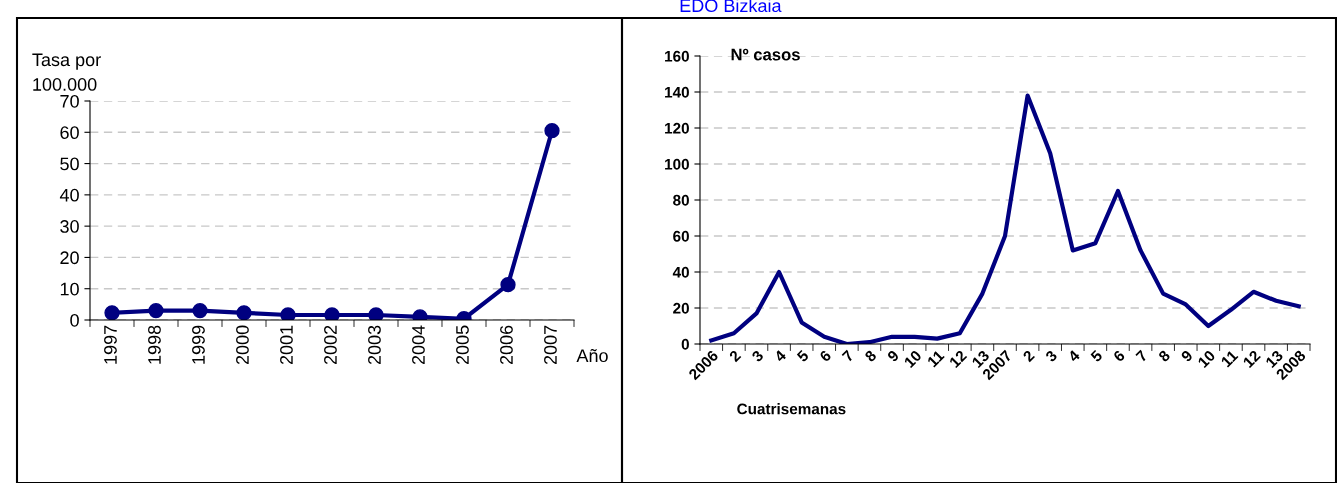 The image size is (1337, 483). I want to click on y-tick-label: 30, so click(69, 226).